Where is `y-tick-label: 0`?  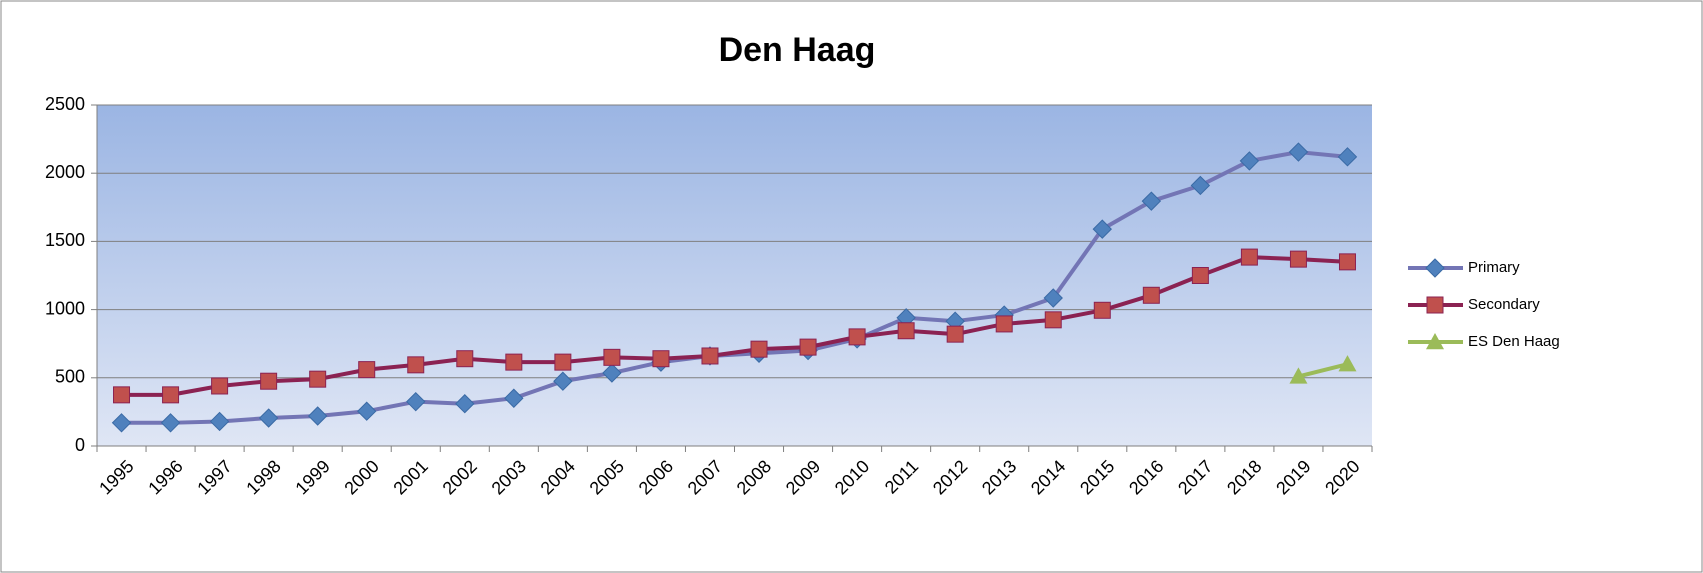 y-tick-label: 0 is located at coordinates (80, 445).